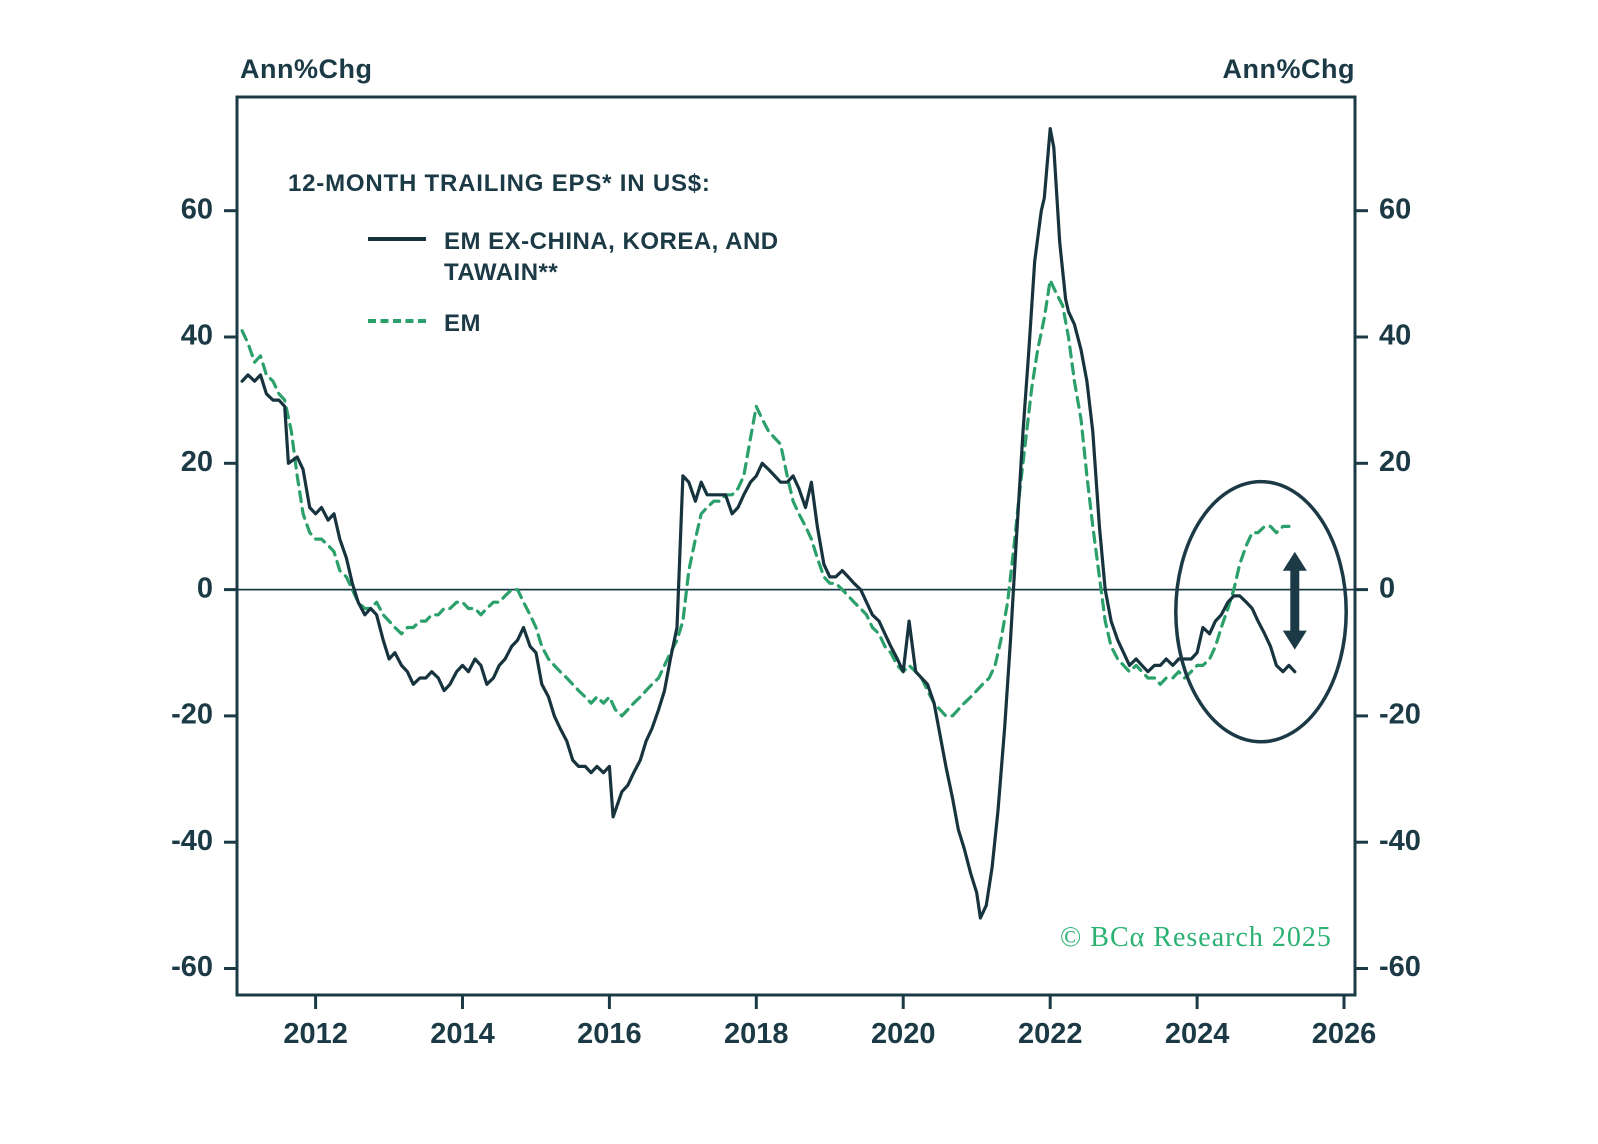 This screenshot has width=1598, height=1144. Describe the element at coordinates (1395, 462) in the screenshot. I see `y-tick-label-right: 20` at that location.